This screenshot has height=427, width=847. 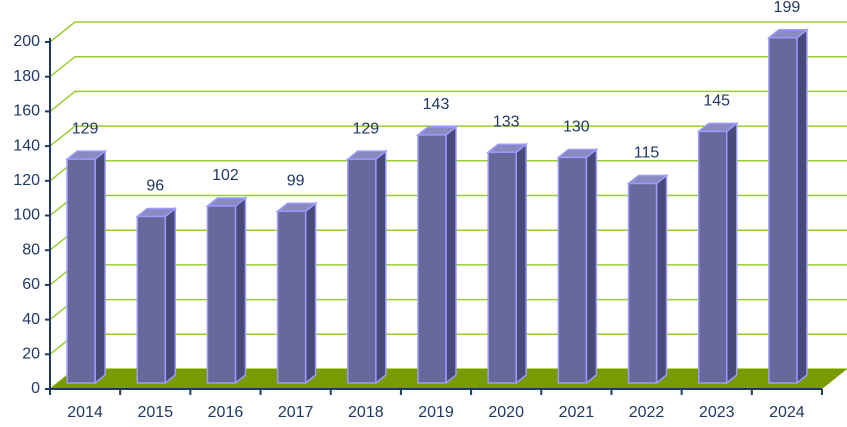 I want to click on x-tick-label: 2016, so click(x=226, y=412).